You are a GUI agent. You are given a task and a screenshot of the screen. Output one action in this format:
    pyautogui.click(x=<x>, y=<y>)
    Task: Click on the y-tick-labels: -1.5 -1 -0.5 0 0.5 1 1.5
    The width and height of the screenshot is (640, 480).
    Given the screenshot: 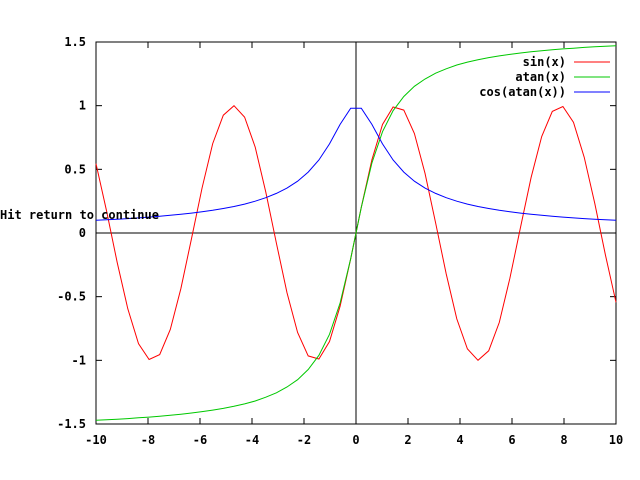 What is the action you would take?
    pyautogui.click(x=71, y=233)
    